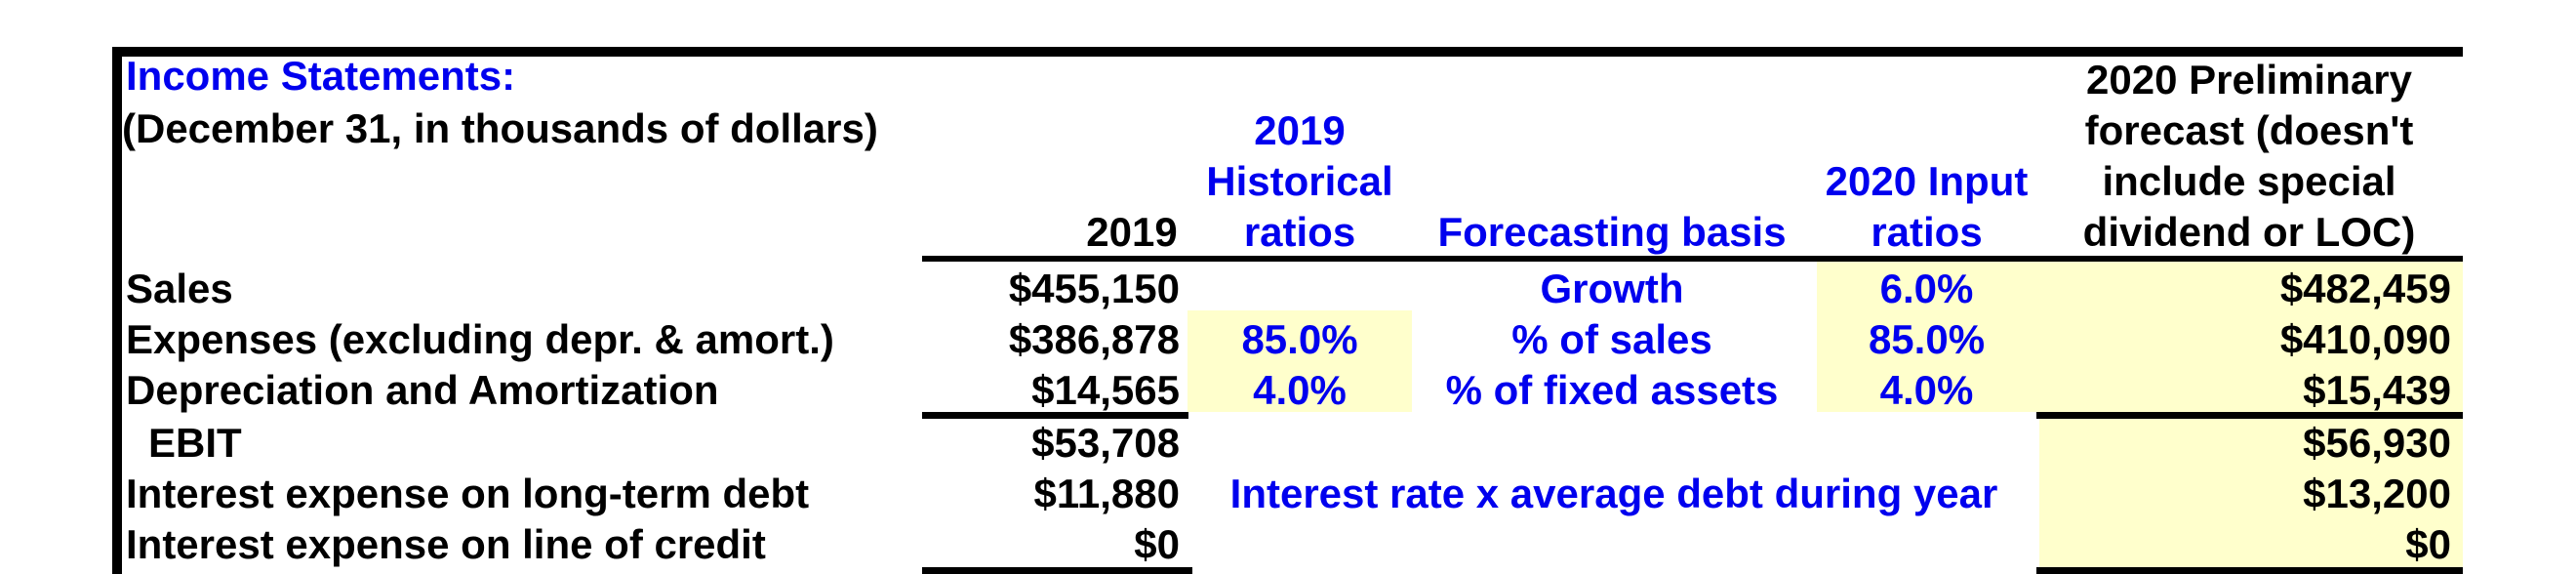  Describe the element at coordinates (1926, 288) in the screenshot. I see `cell-sales-input-ratio: 6.0%` at that location.